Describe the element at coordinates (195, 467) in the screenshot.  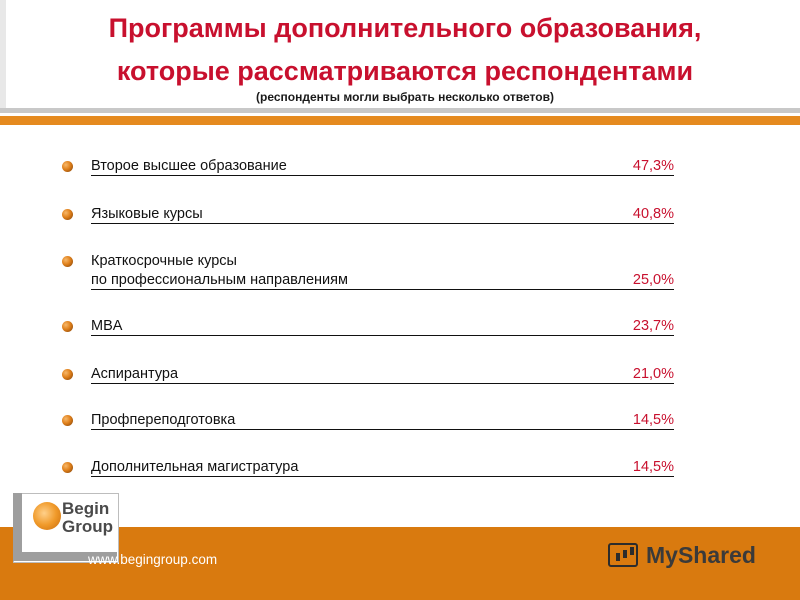
I see `list-item-label: Дополнительная магистратура` at that location.